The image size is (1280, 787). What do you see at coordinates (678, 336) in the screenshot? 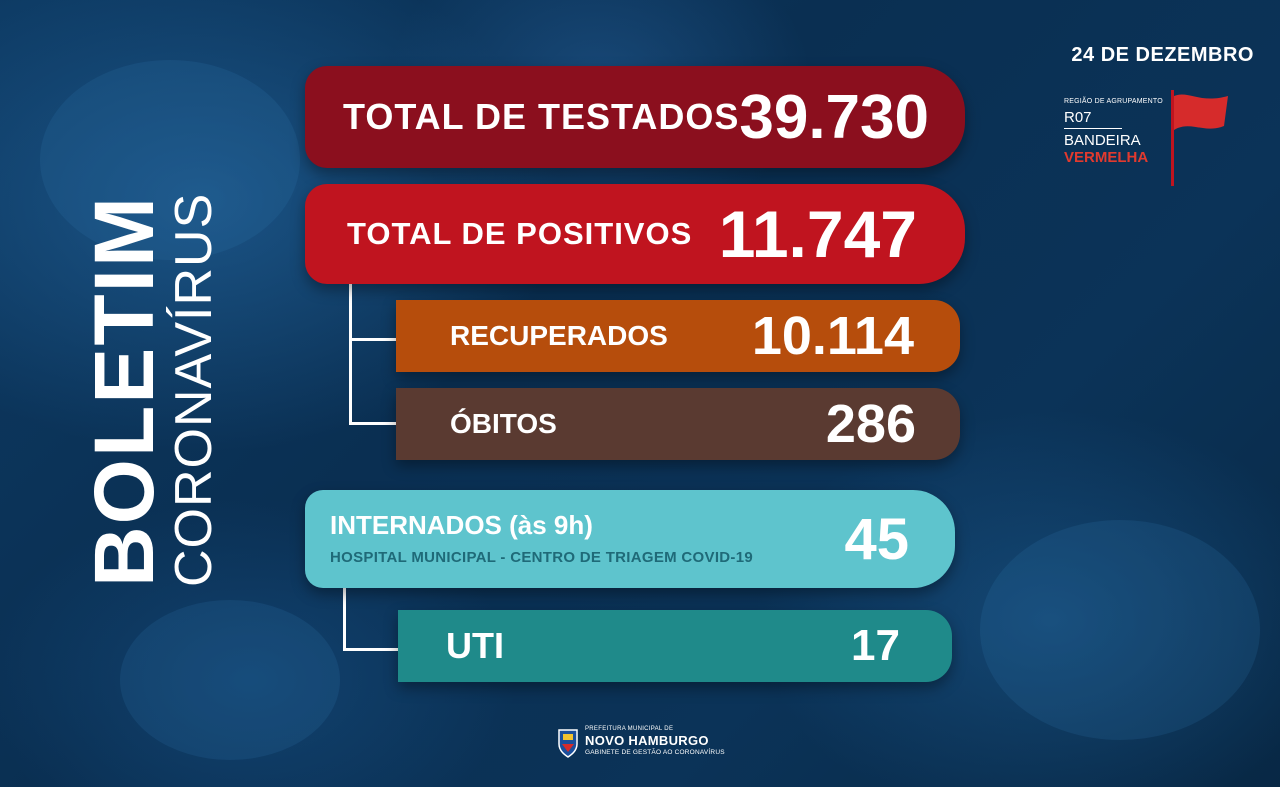
I see `recuperados-card: RECUPERADOS 10.114` at bounding box center [678, 336].